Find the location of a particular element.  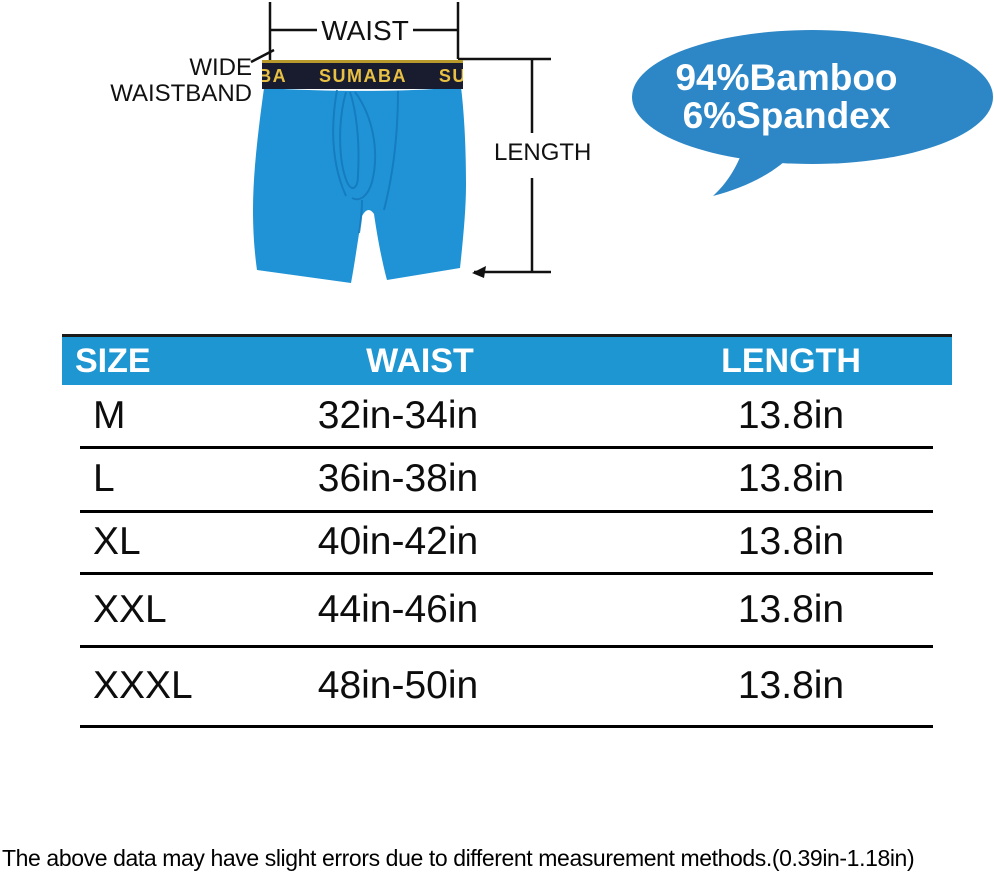

waist-dimension-label: WAIST is located at coordinates (365, 30).